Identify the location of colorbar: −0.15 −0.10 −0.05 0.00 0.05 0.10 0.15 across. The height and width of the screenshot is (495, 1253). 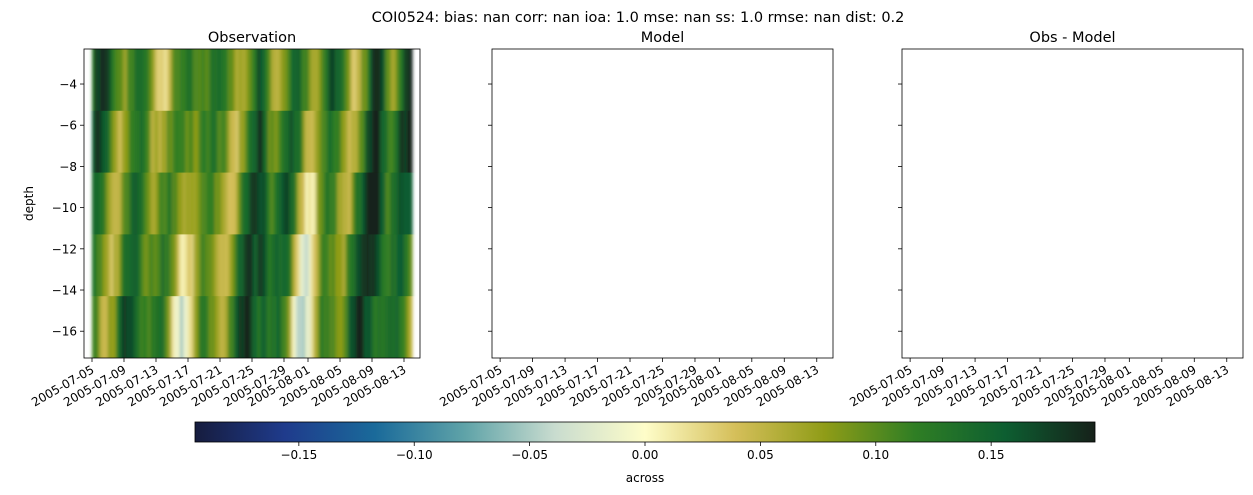
(645, 453).